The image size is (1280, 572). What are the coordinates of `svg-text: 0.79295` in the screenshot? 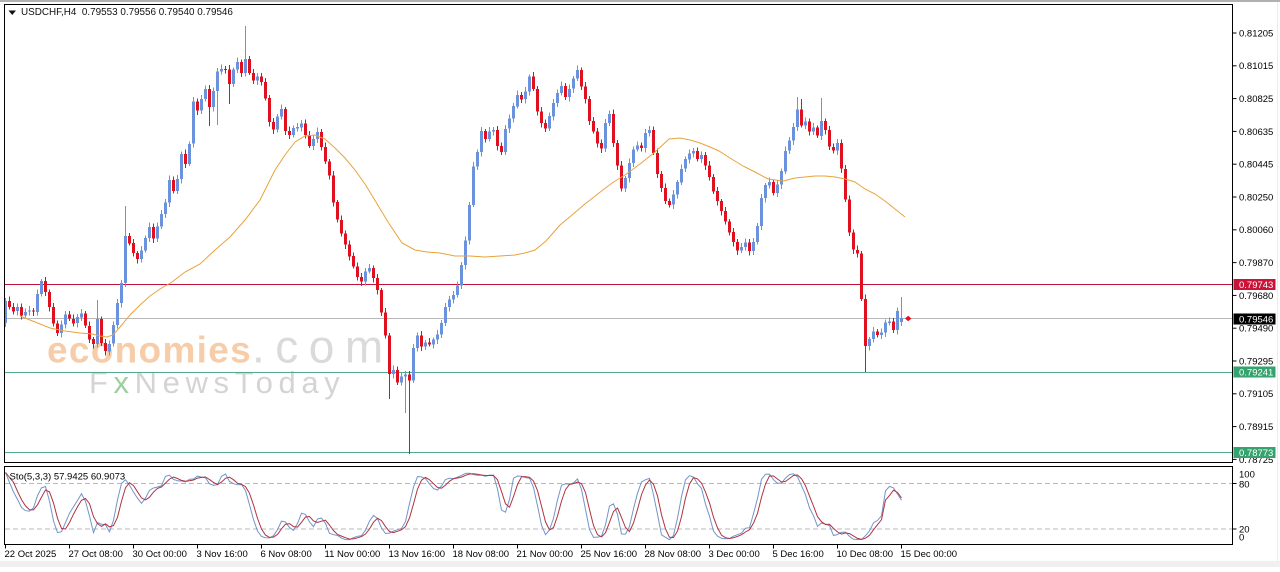 It's located at (1256, 361).